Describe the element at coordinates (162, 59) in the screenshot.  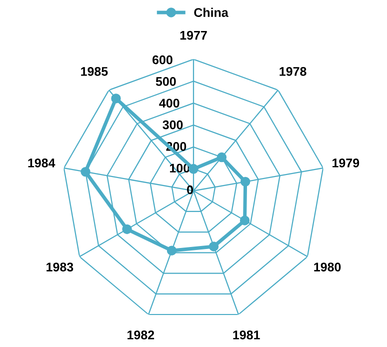
I see `y-tick-label: 600` at that location.